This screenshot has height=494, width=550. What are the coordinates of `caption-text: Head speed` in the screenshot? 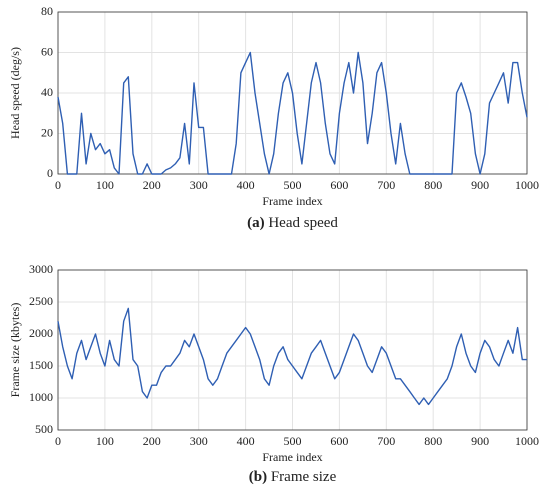 It's located at (303, 223).